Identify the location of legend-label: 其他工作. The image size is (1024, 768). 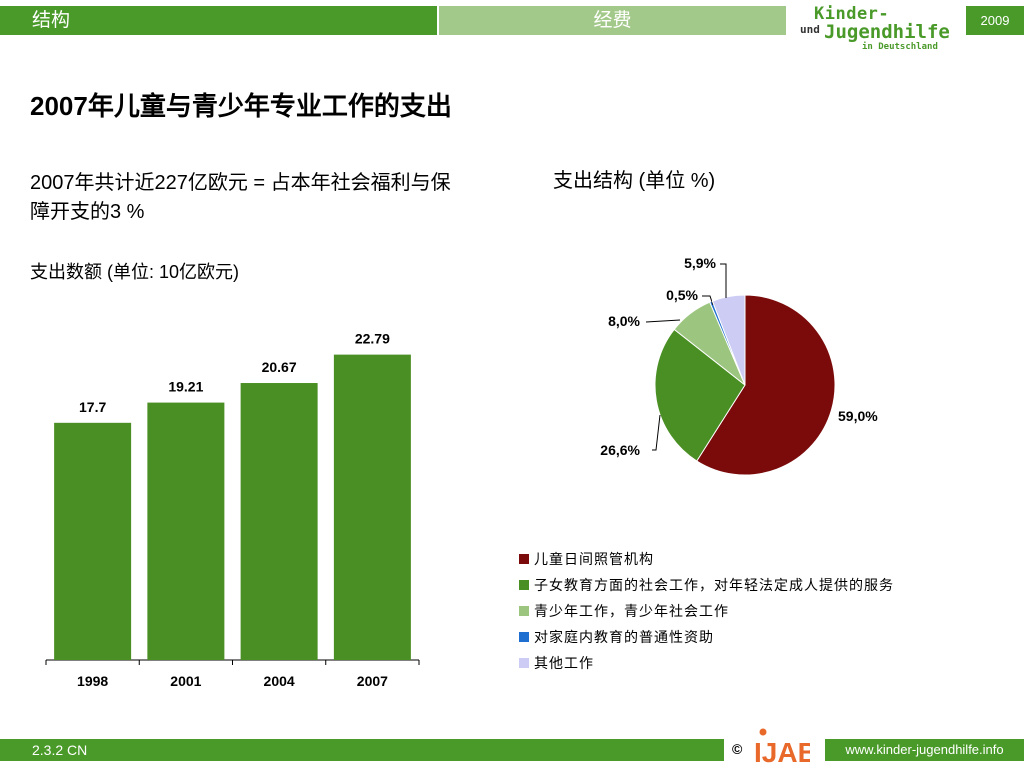
(564, 663).